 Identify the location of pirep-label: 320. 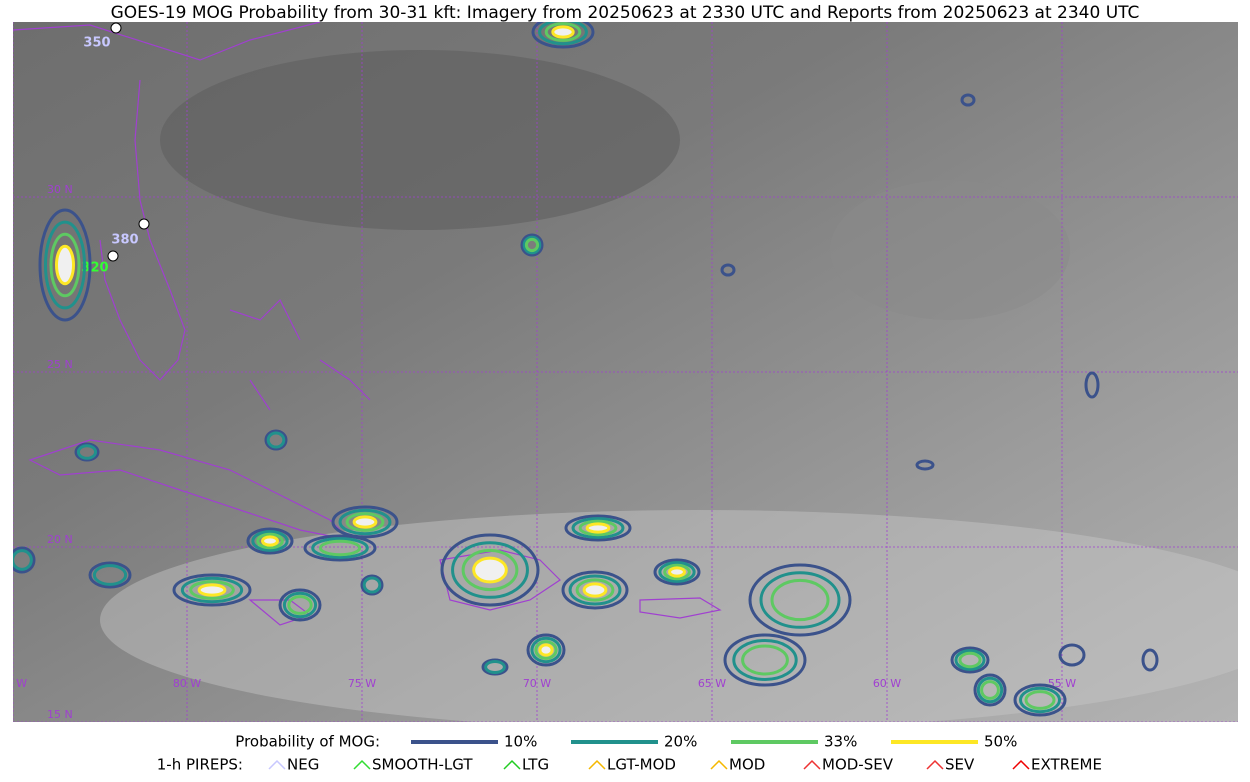
(94, 268).